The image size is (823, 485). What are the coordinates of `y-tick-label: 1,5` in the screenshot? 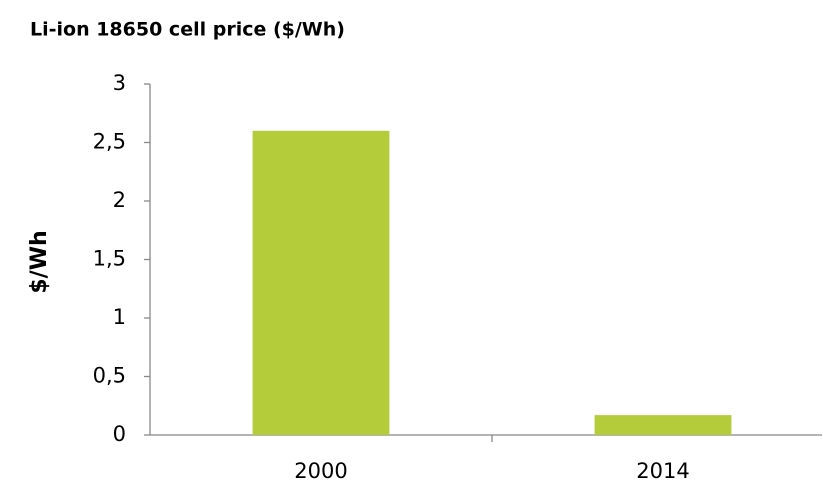 It's located at (109, 259).